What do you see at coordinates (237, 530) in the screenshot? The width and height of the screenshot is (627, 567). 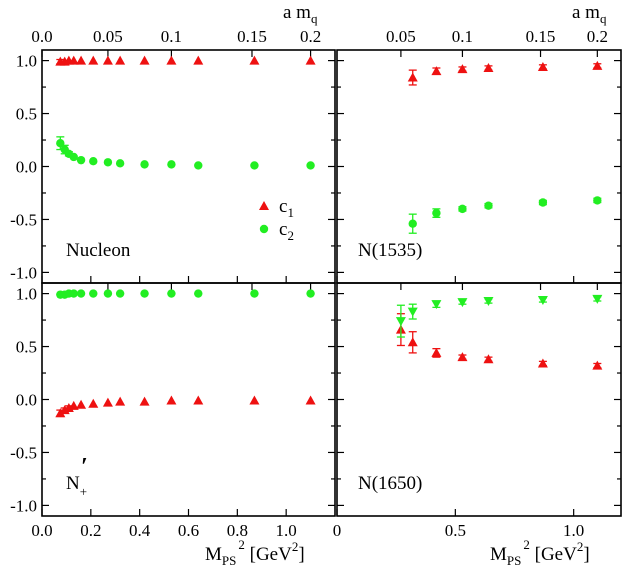 I see `x-tick-label: 0.8` at bounding box center [237, 530].